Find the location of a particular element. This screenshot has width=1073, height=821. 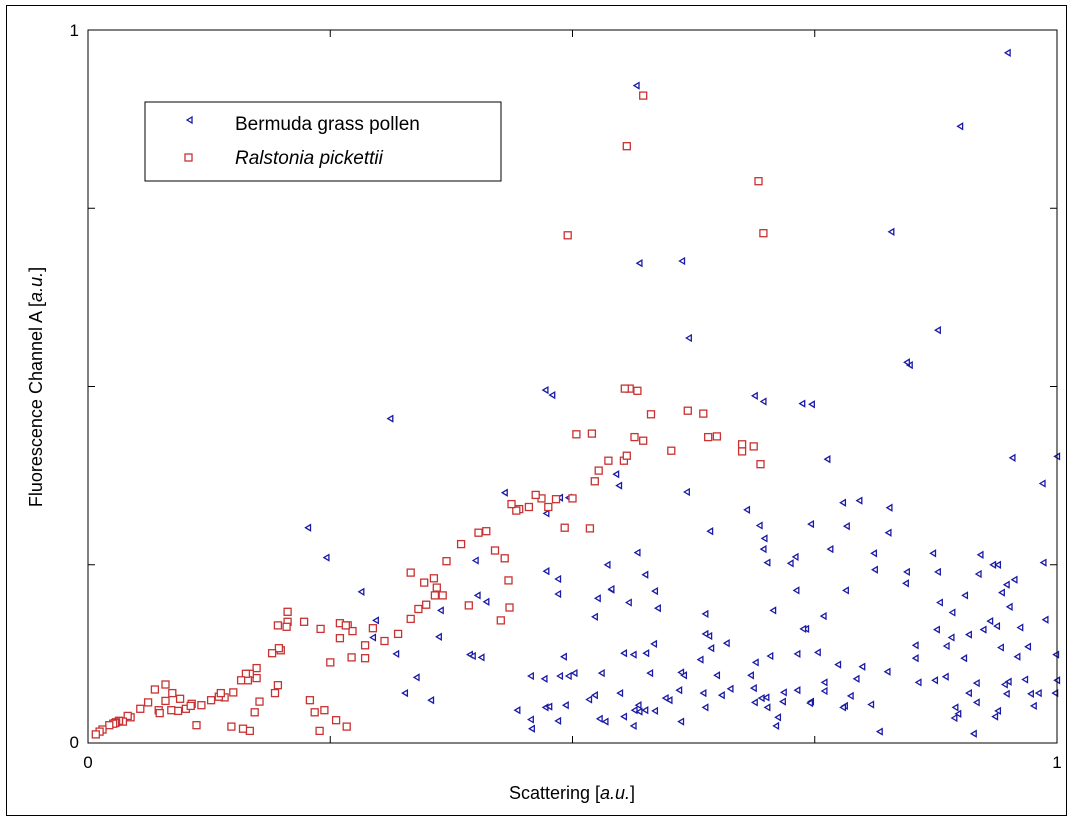

x-axis-title: Scattering [a.u.] is located at coordinates (572, 793).